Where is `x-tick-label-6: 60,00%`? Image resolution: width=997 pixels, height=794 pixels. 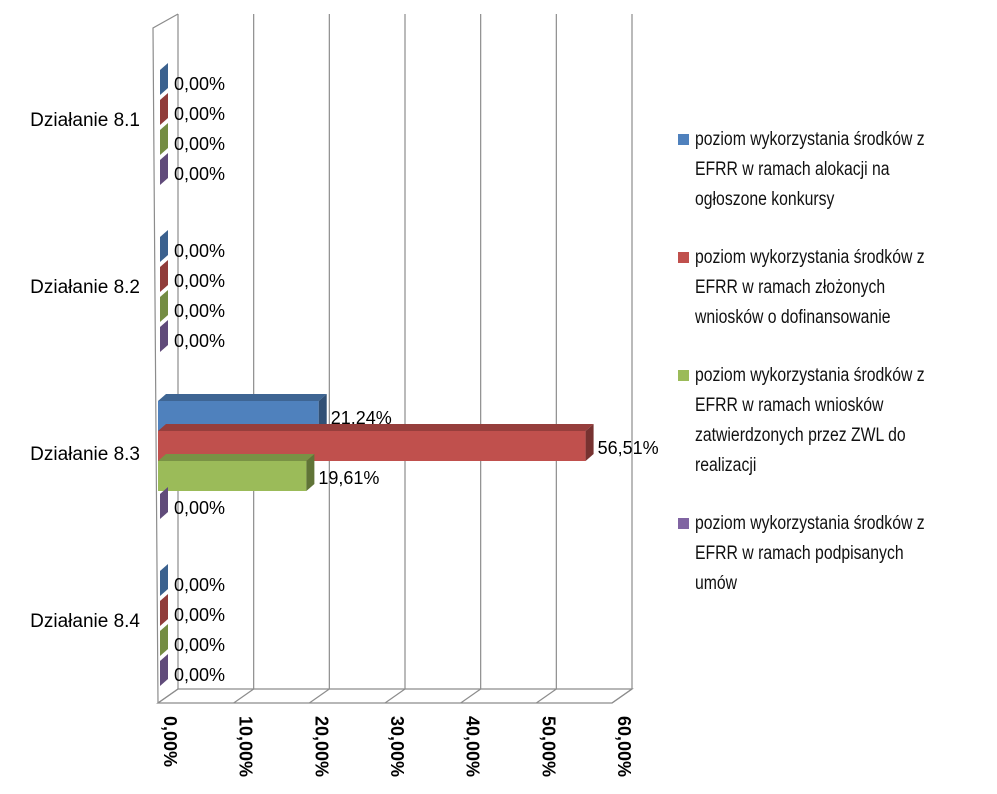
x-tick-label-6: 60,00% is located at coordinates (624, 746).